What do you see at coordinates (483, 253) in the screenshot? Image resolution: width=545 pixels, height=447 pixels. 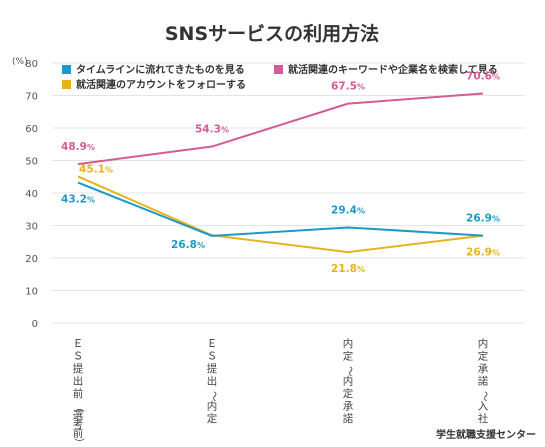 I see `data-label-s3-4: 26.9%` at bounding box center [483, 253].